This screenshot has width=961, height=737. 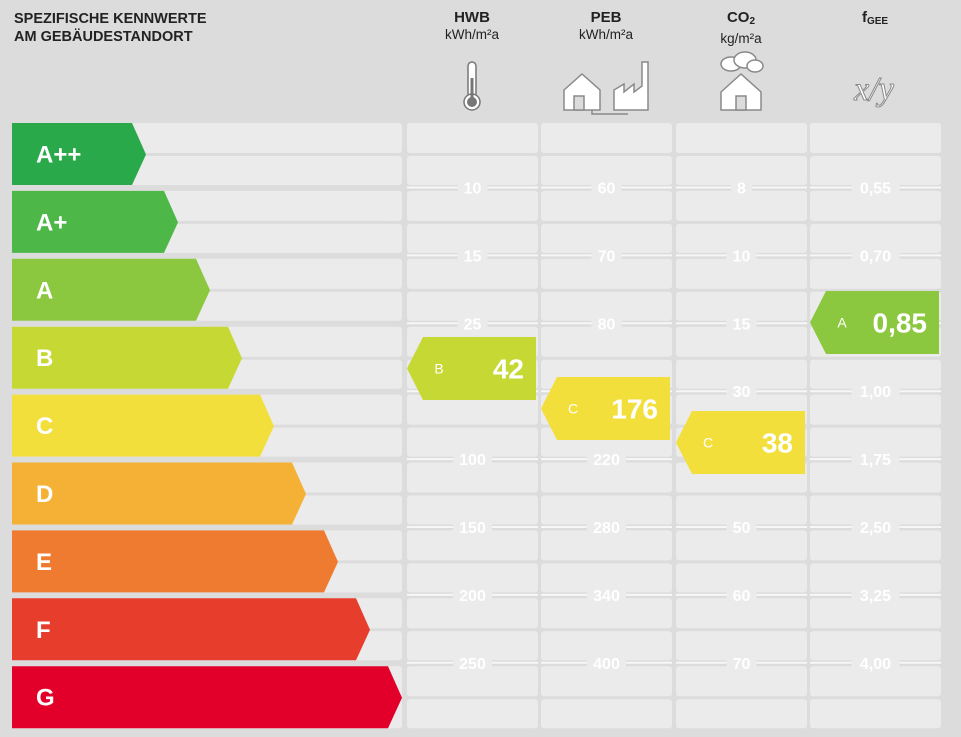 I want to click on class-arrow-g: G, so click(x=207, y=697).